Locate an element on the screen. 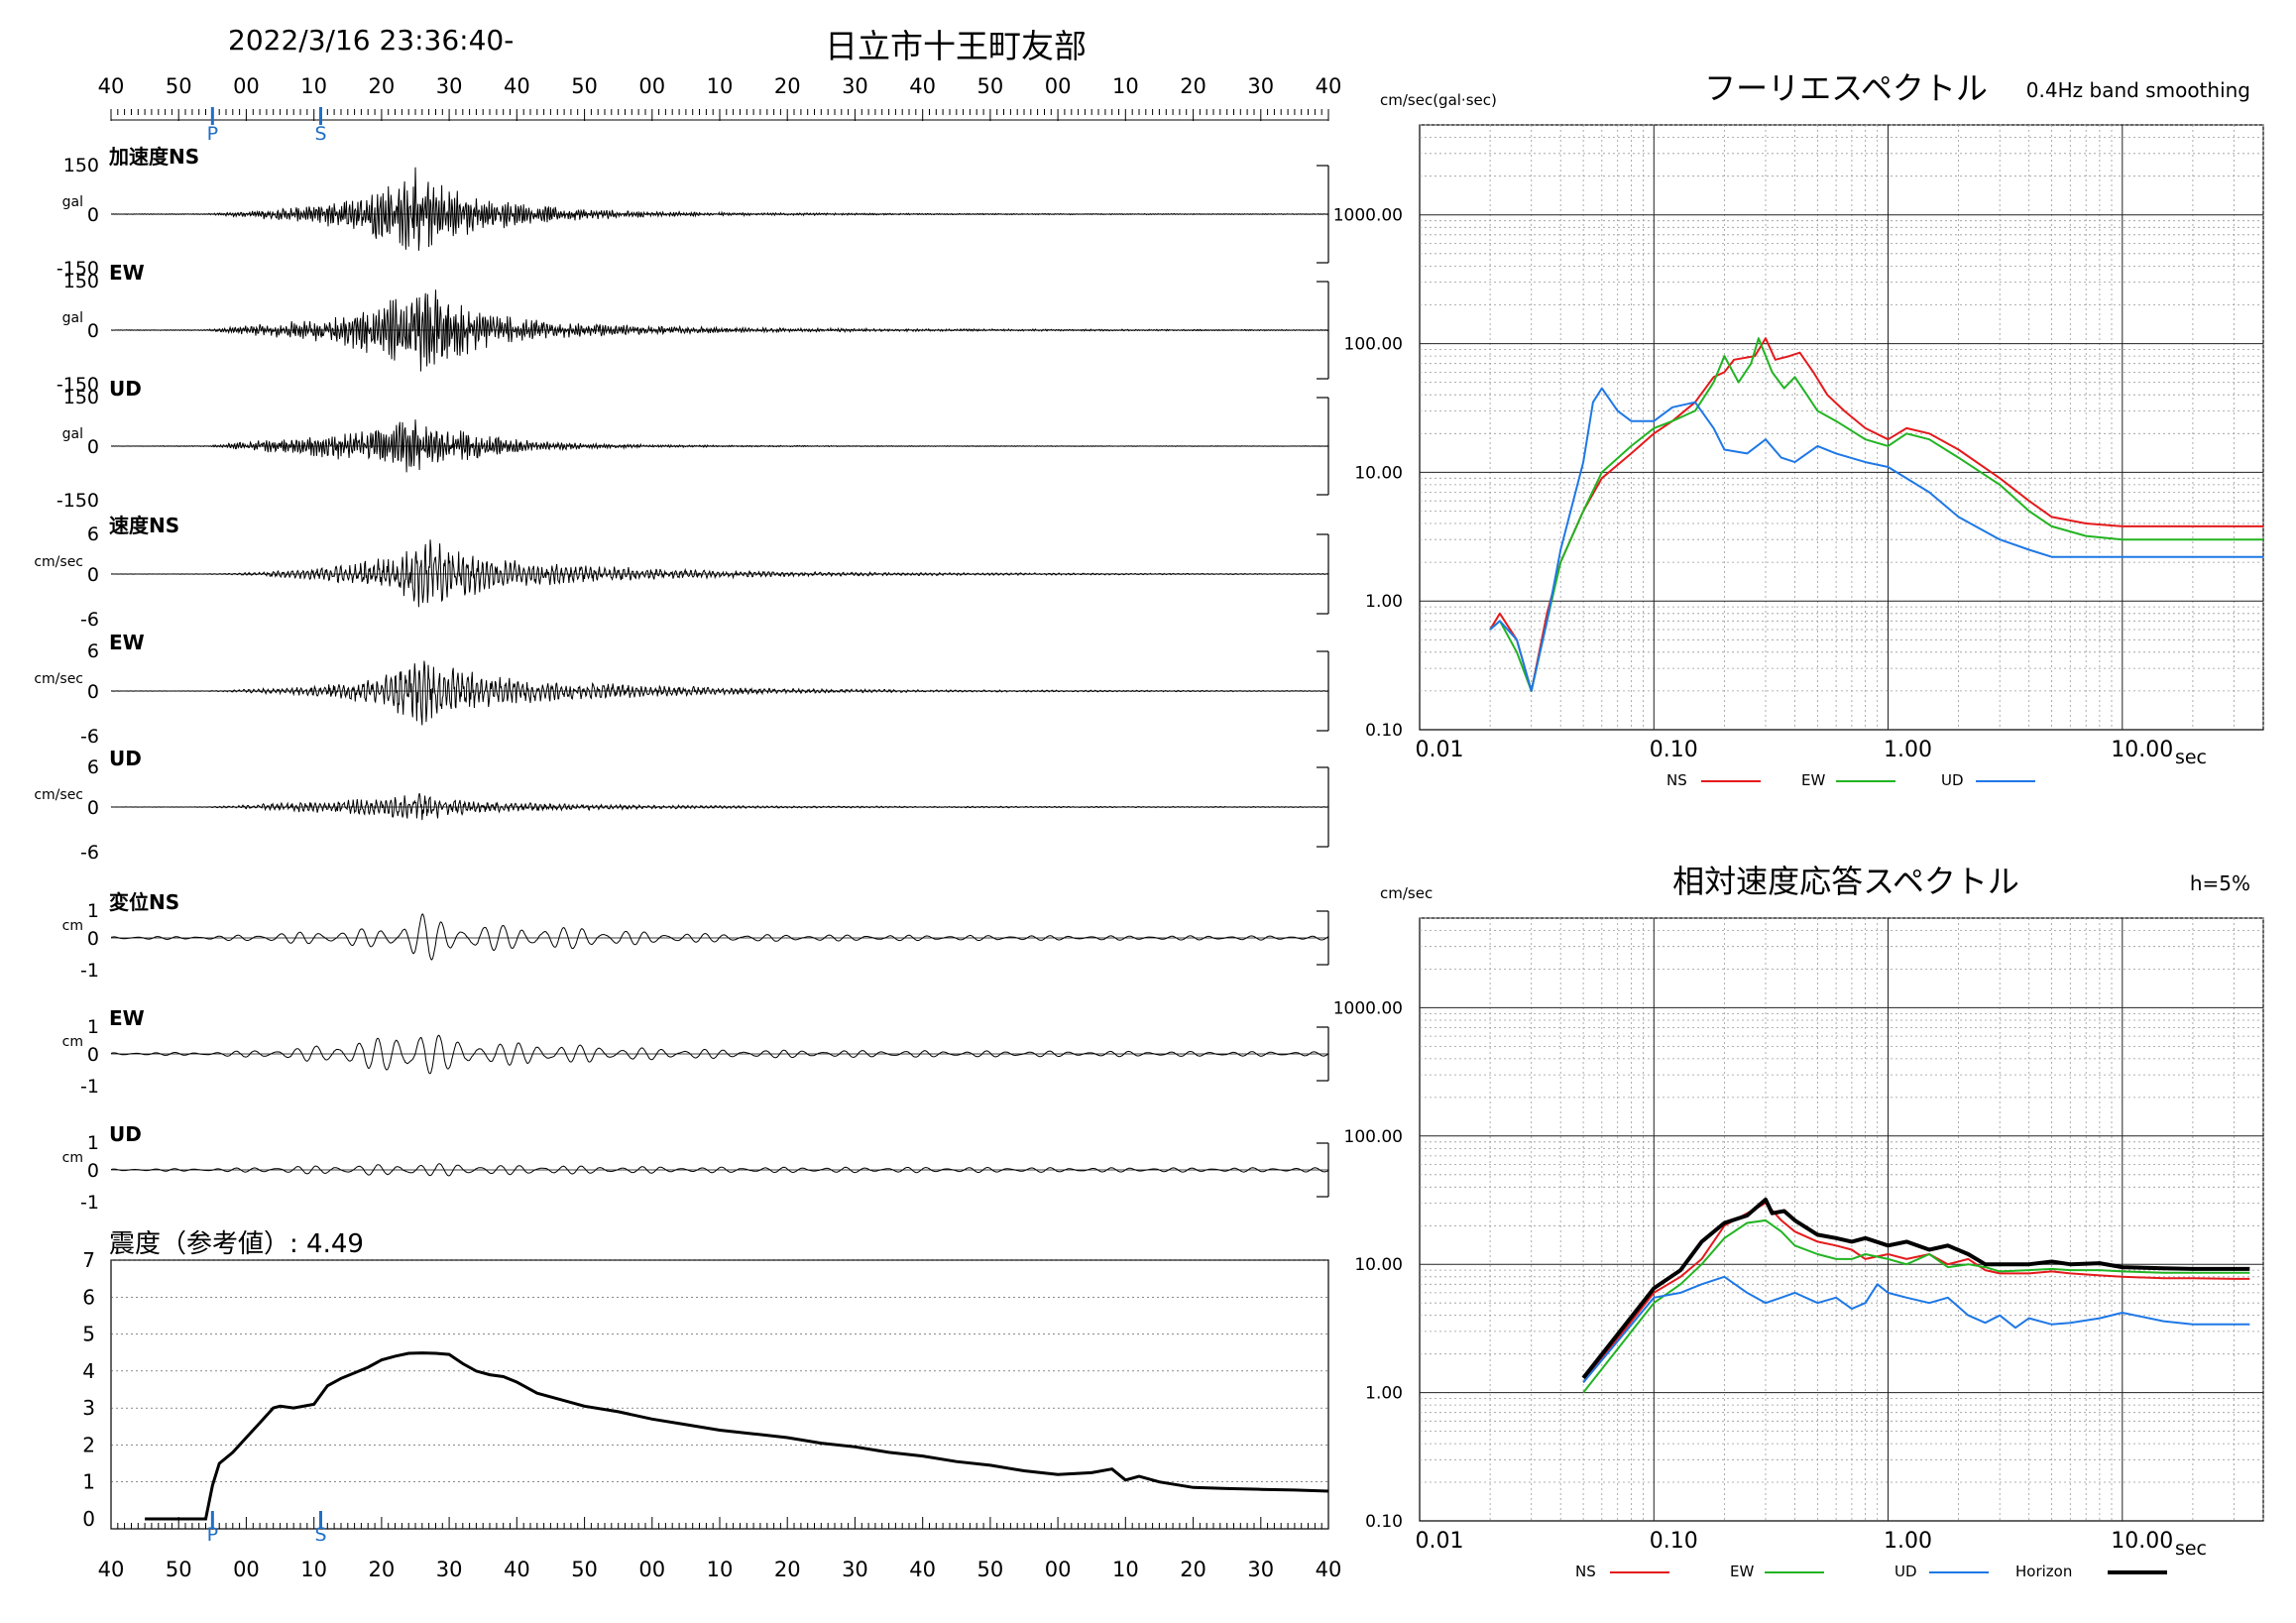  channel-label: UD is located at coordinates (126, 1134).